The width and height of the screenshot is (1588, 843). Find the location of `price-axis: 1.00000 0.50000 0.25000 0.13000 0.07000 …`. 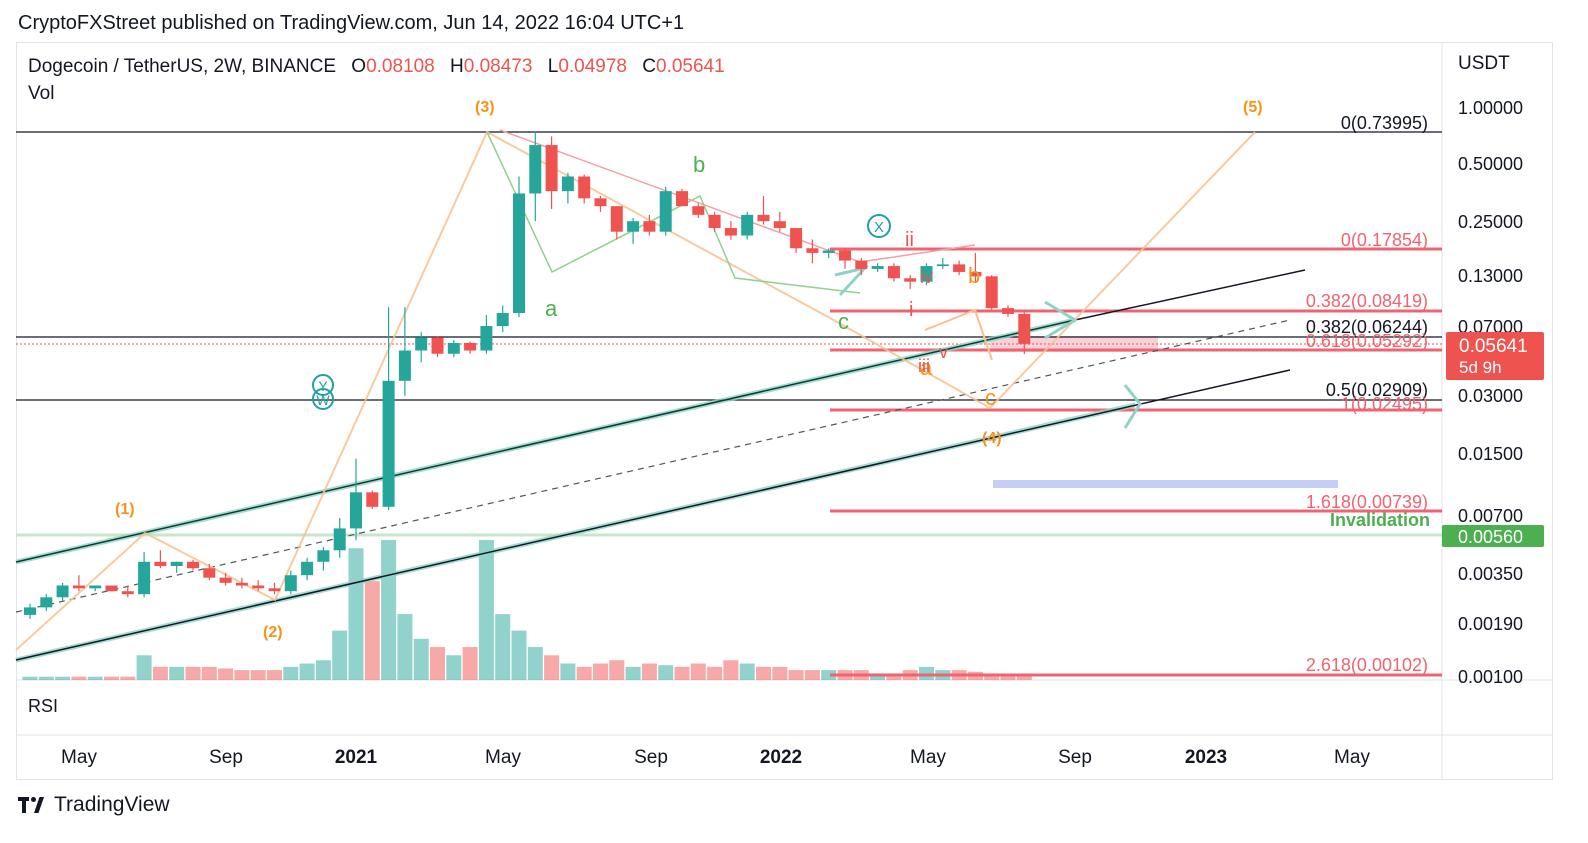

price-axis: 1.00000 0.50000 0.25000 0.13000 0.07000 … is located at coordinates (1490, 392).